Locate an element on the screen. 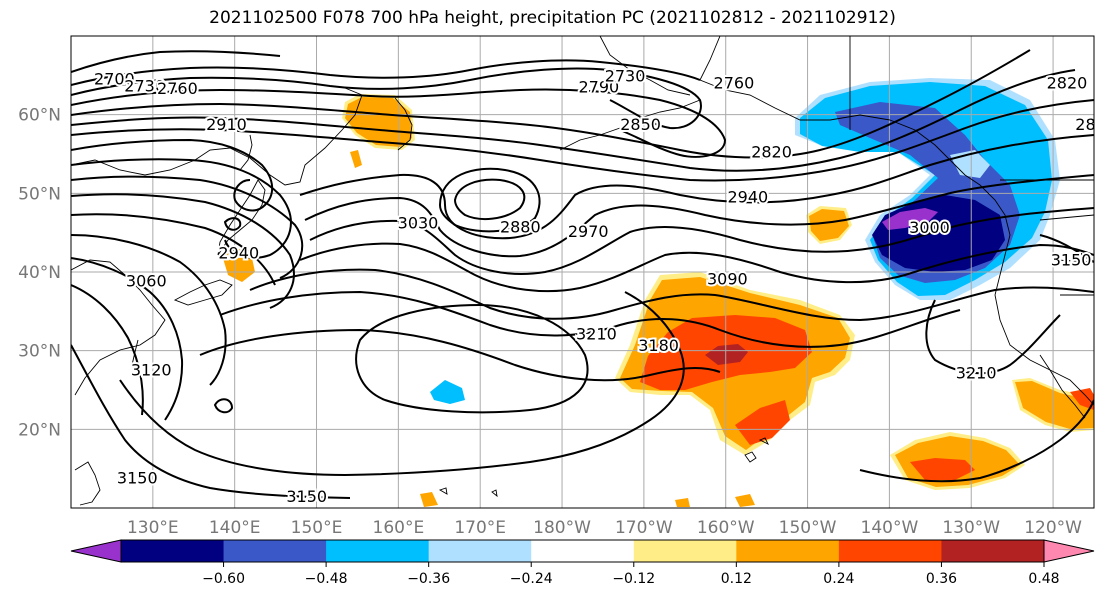  shade-blue-small is located at coordinates (447, 392).